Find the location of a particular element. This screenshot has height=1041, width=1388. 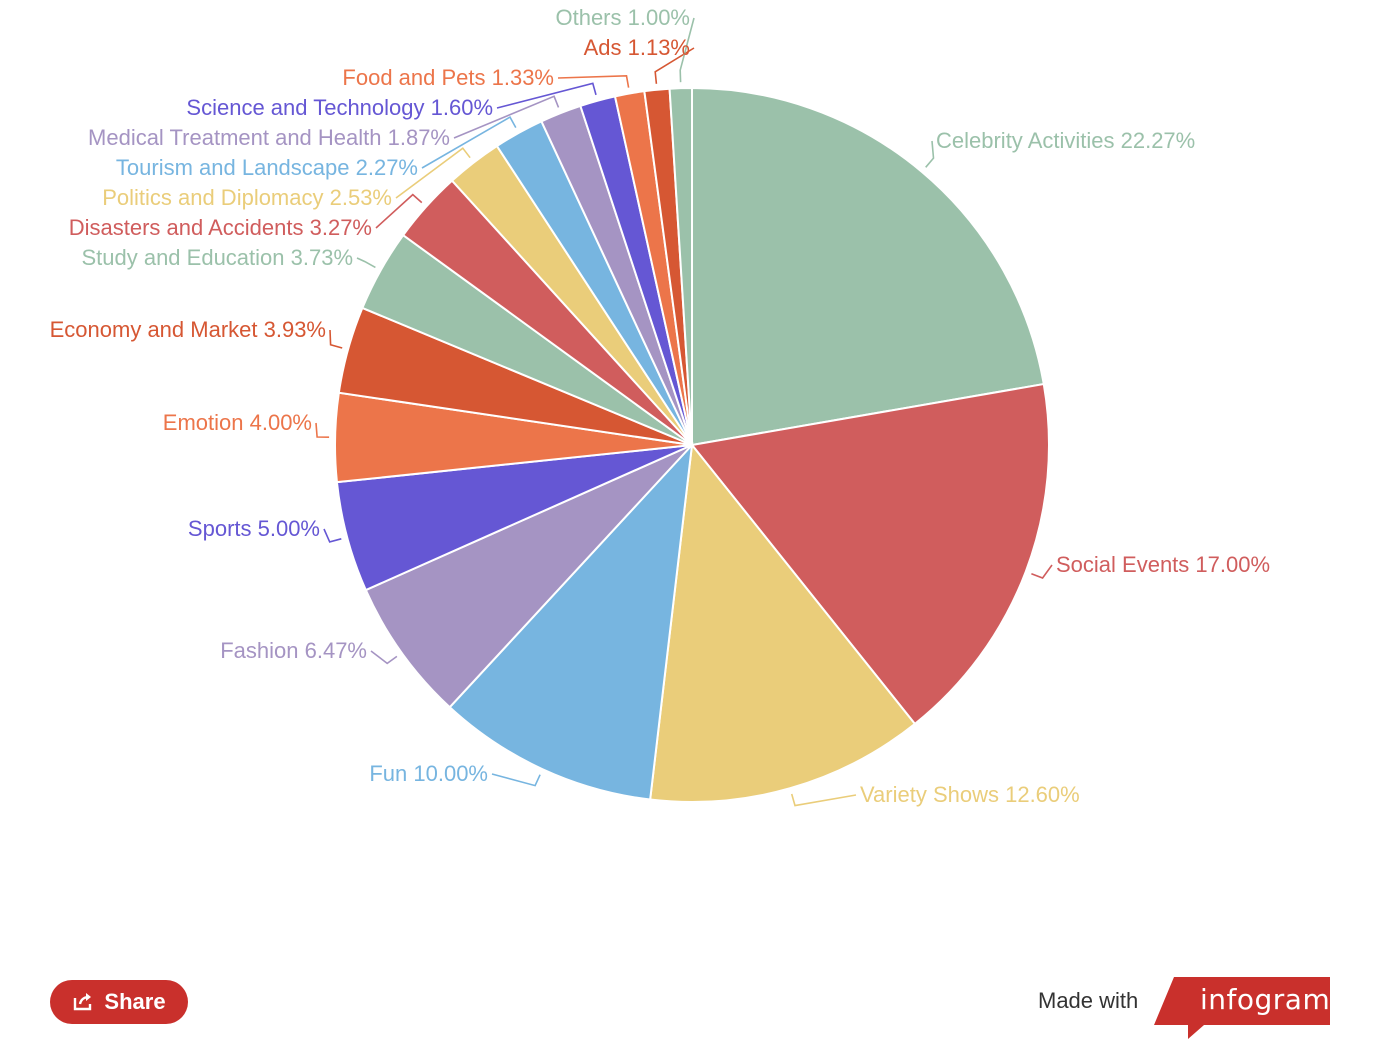

infogram-logo-badge is located at coordinates (1242, 1009).